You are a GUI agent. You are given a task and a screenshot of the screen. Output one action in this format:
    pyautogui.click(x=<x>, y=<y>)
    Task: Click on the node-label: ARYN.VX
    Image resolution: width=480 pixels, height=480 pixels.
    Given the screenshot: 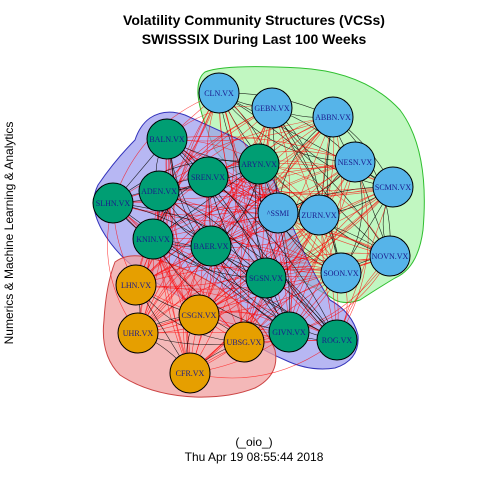 What is the action you would take?
    pyautogui.click(x=259, y=164)
    